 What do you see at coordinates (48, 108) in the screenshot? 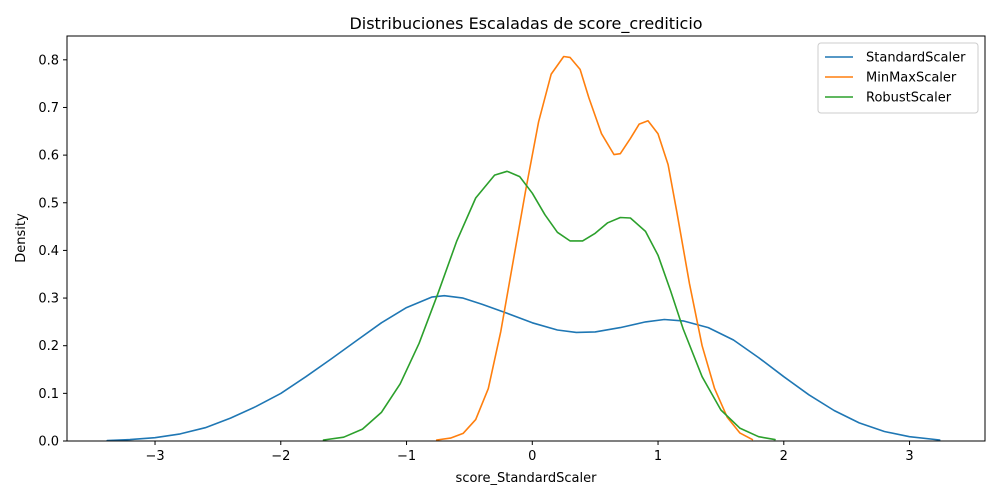
I see `y-tick-label: 0.7` at bounding box center [48, 108].